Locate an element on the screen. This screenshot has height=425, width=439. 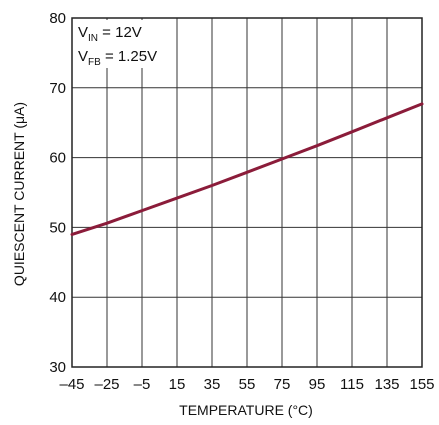
x-tick-labels: –45 –25 –5 15 35 55 75 95 115 135 155 is located at coordinates (246, 384).